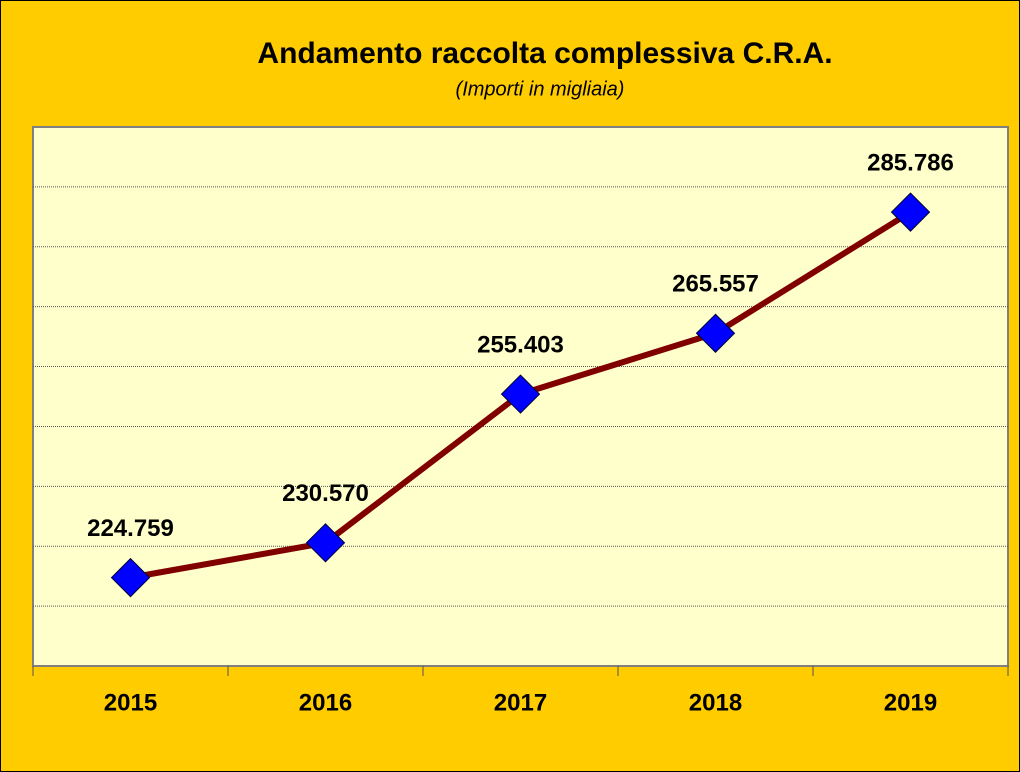 The width and height of the screenshot is (1020, 772). I want to click on data-label: 265.557, so click(715, 284).